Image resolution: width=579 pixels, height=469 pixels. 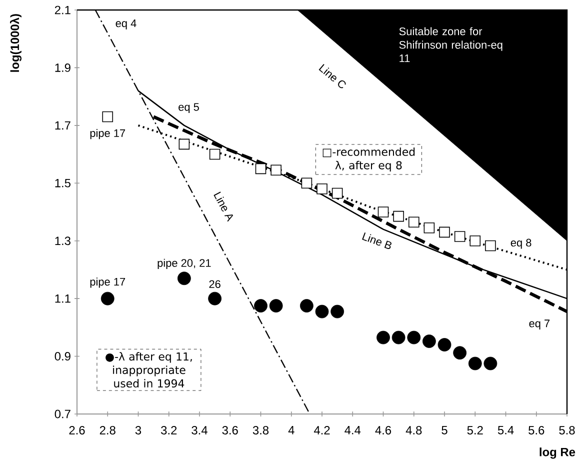 What do you see at coordinates (62, 183) in the screenshot?
I see `y-tick-label: 1.5` at bounding box center [62, 183].